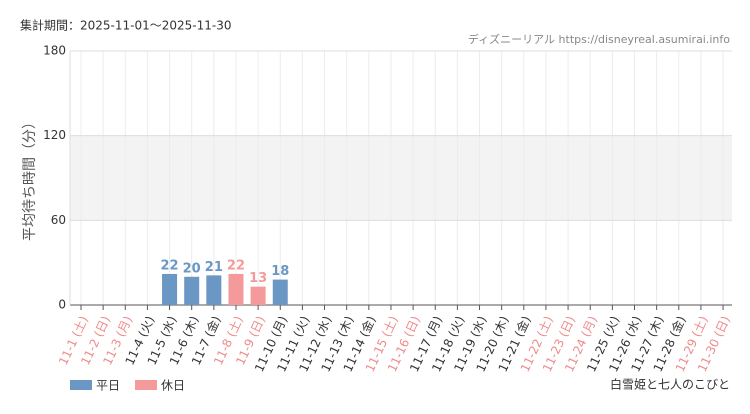 The image size is (750, 414). I want to click on y-tick-label: 120, so click(54, 135).